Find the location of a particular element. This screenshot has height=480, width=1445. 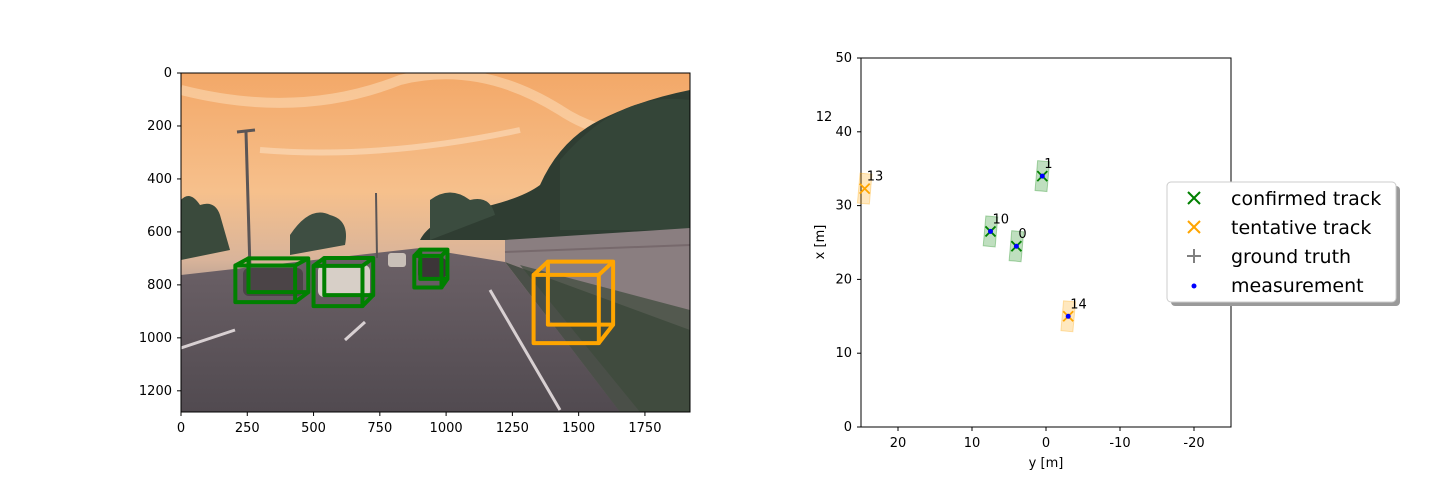

image-x-tick-label: 750 is located at coordinates (379, 428).